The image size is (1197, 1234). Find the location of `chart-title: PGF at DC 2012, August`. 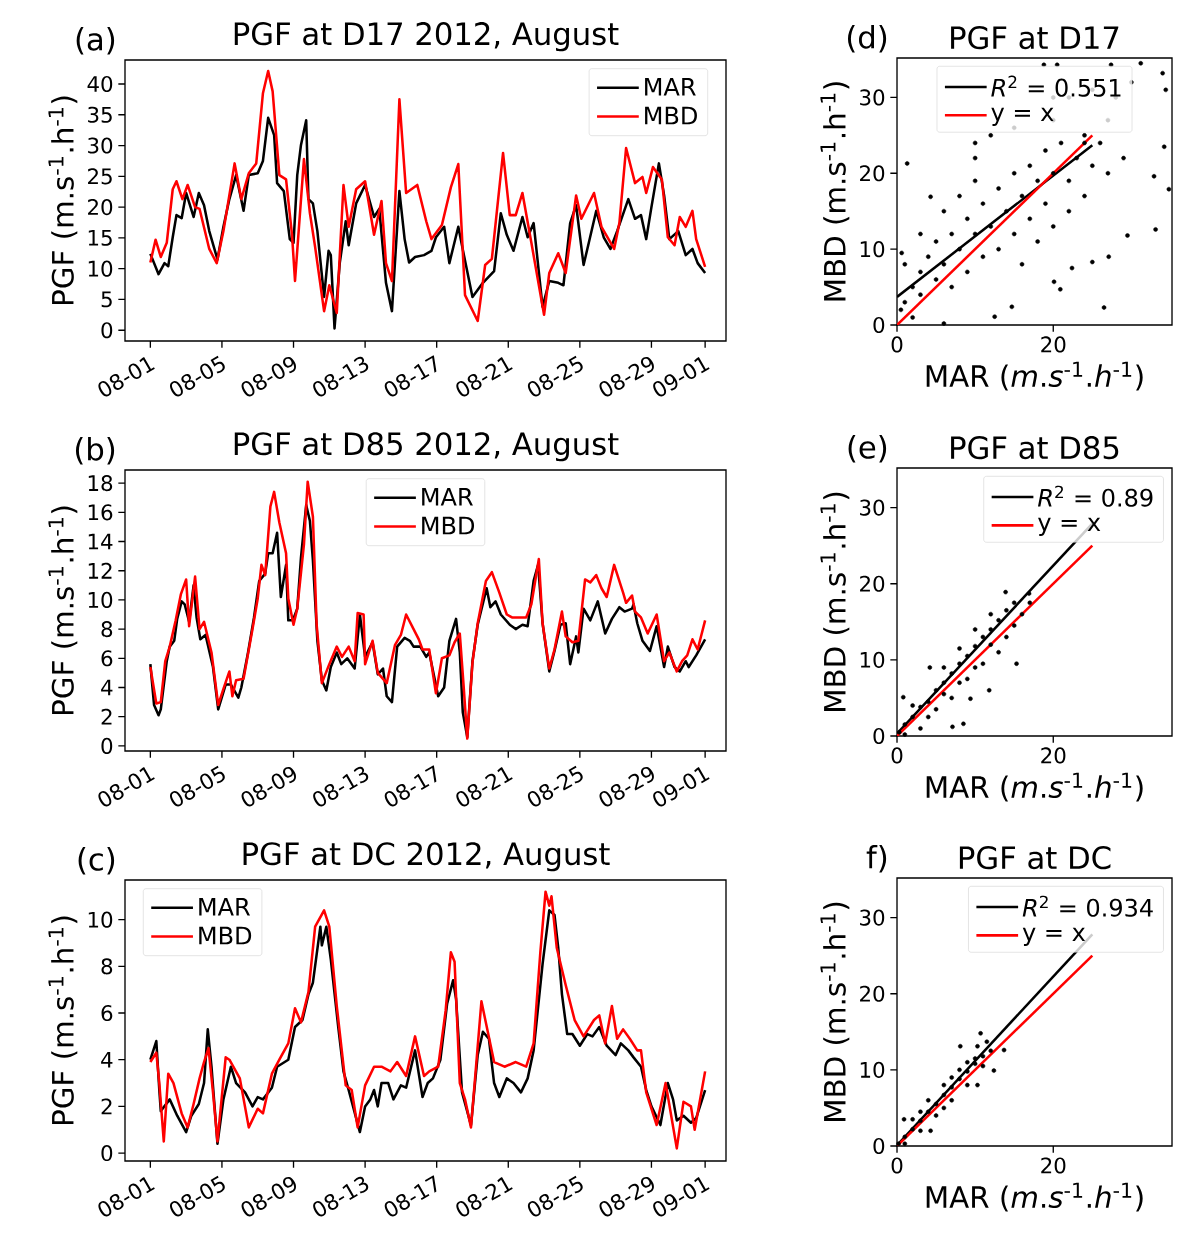

chart-title: PGF at DC 2012, August is located at coordinates (426, 857).